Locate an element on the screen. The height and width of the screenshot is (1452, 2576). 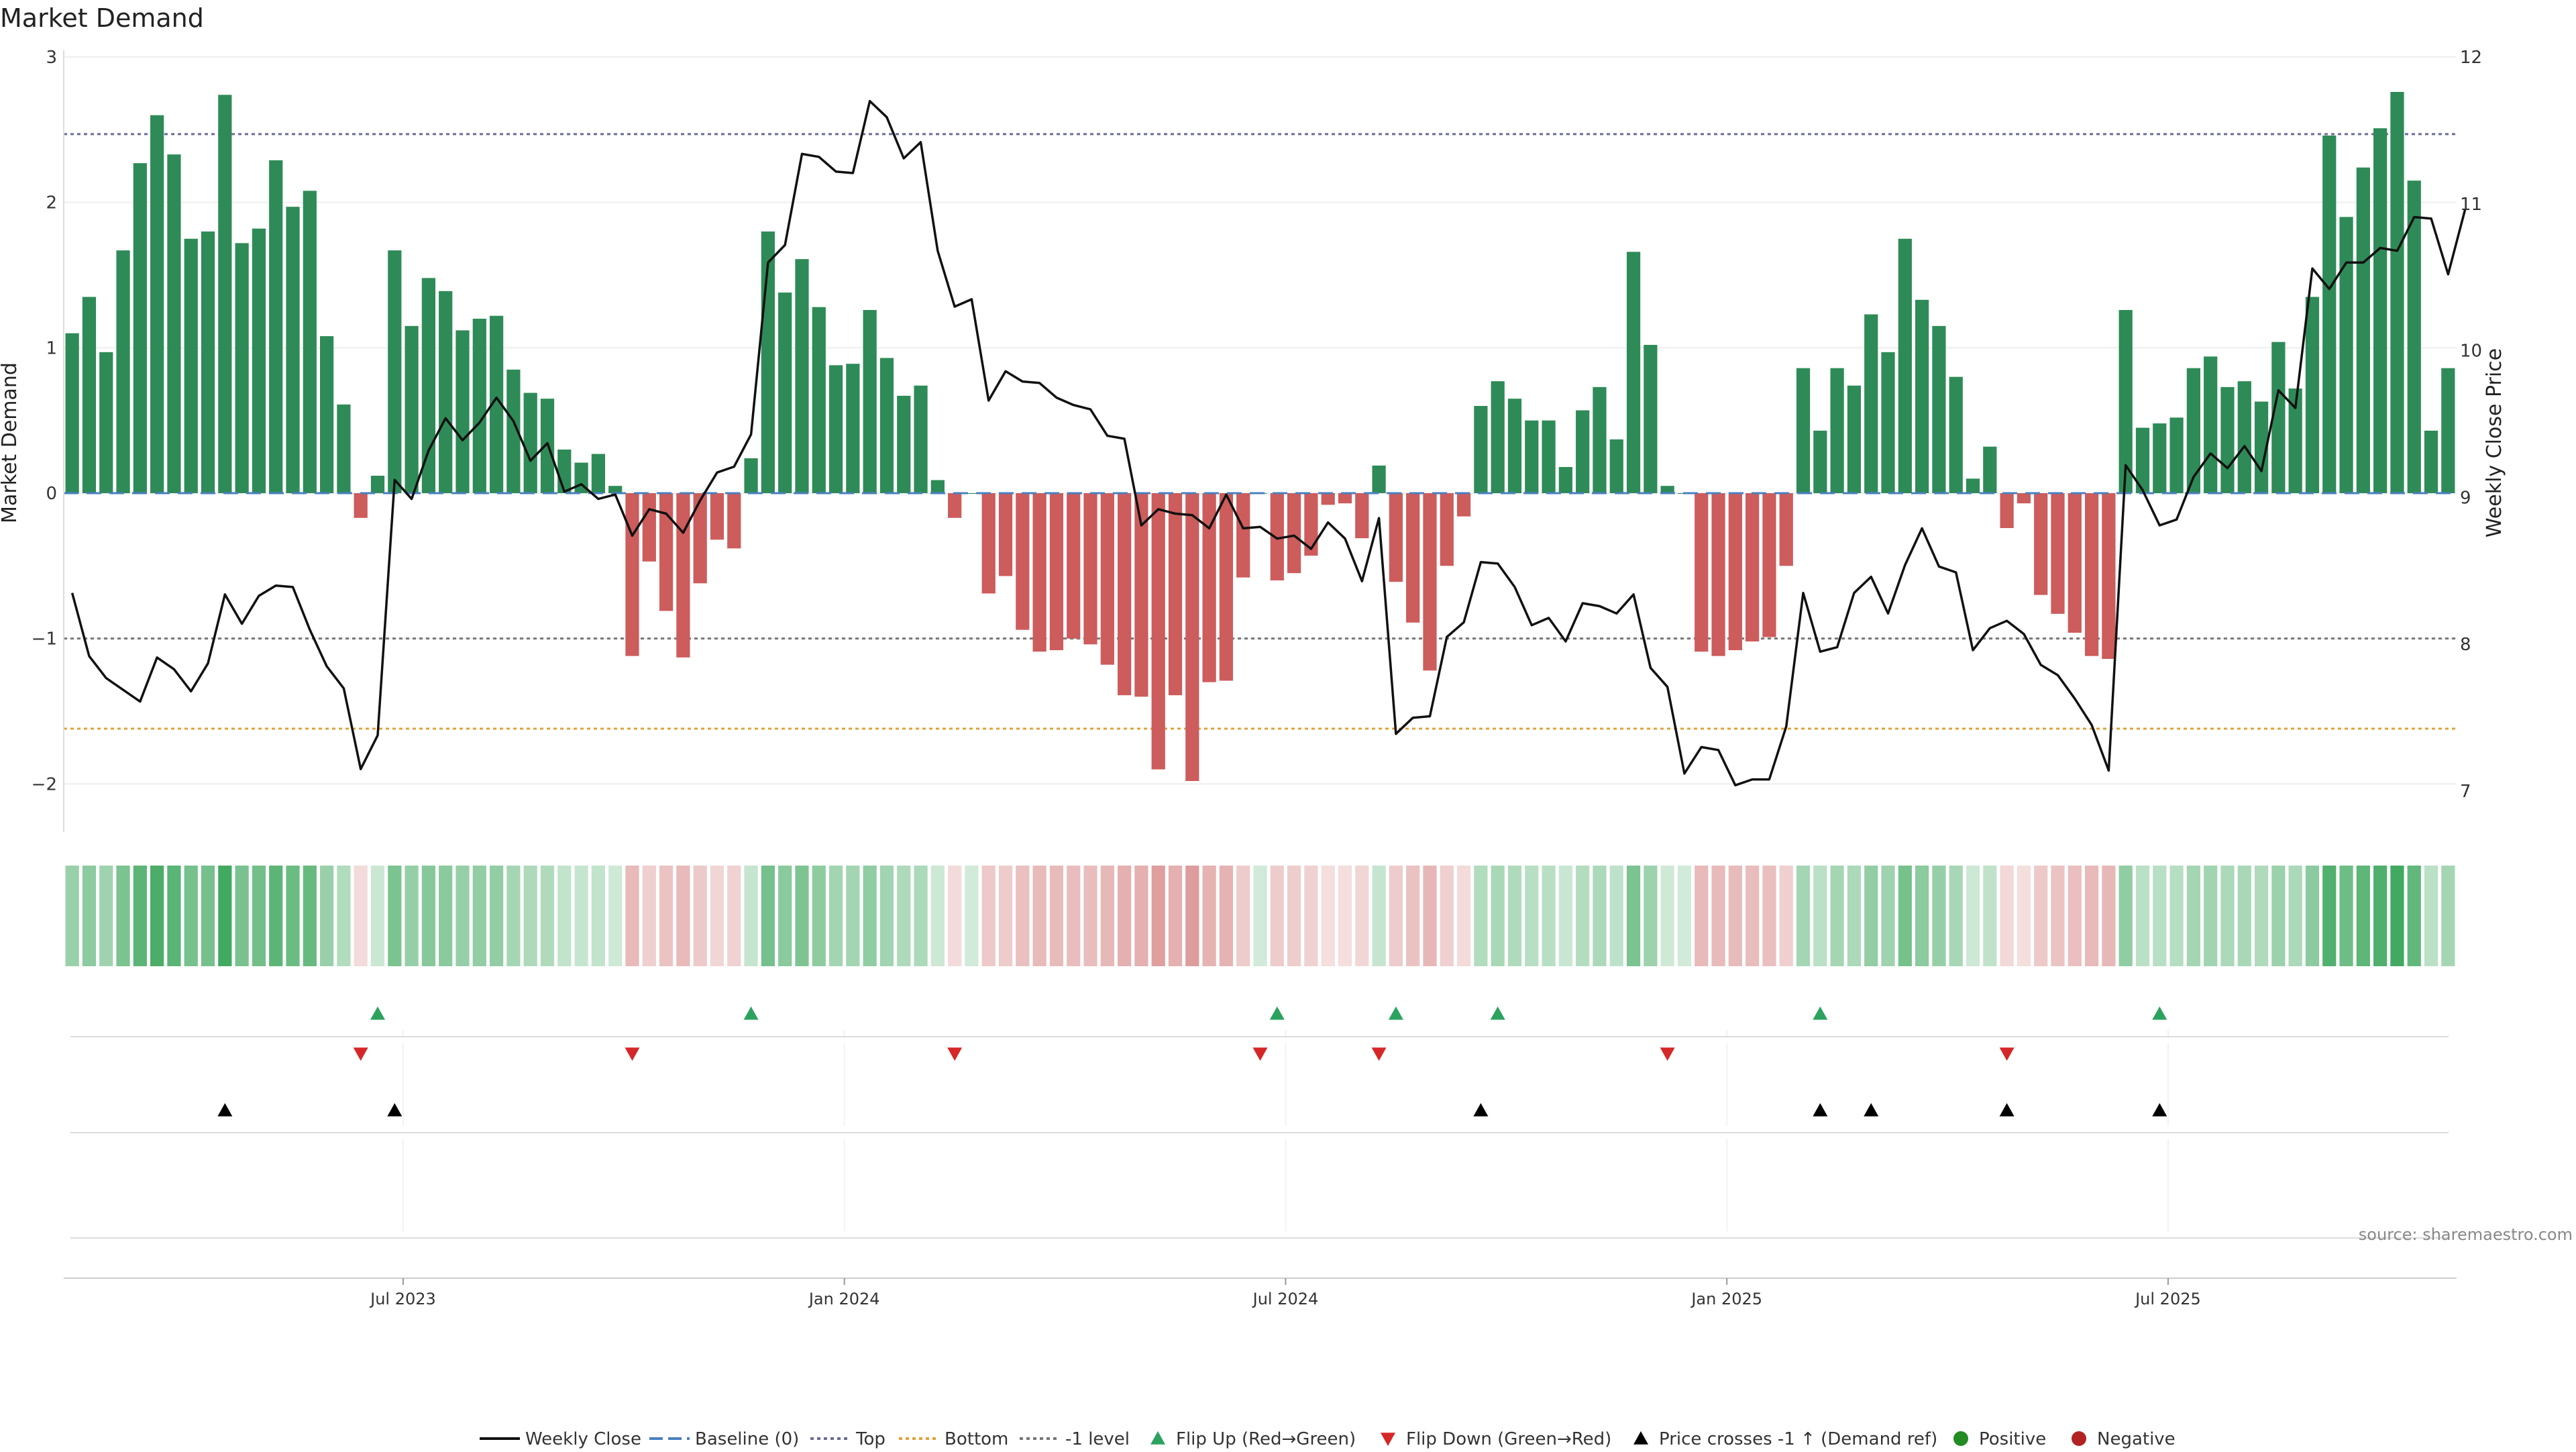
y-tick-label: 1 is located at coordinates (51, 348).